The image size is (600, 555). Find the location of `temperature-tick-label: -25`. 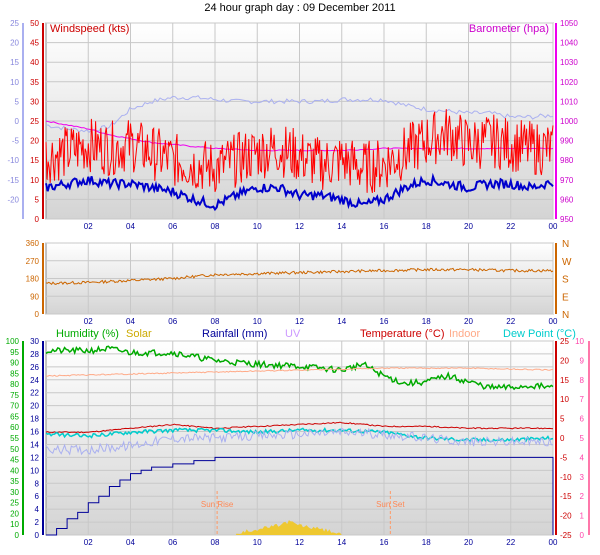

temperature-tick-label: -25 is located at coordinates (566, 535).